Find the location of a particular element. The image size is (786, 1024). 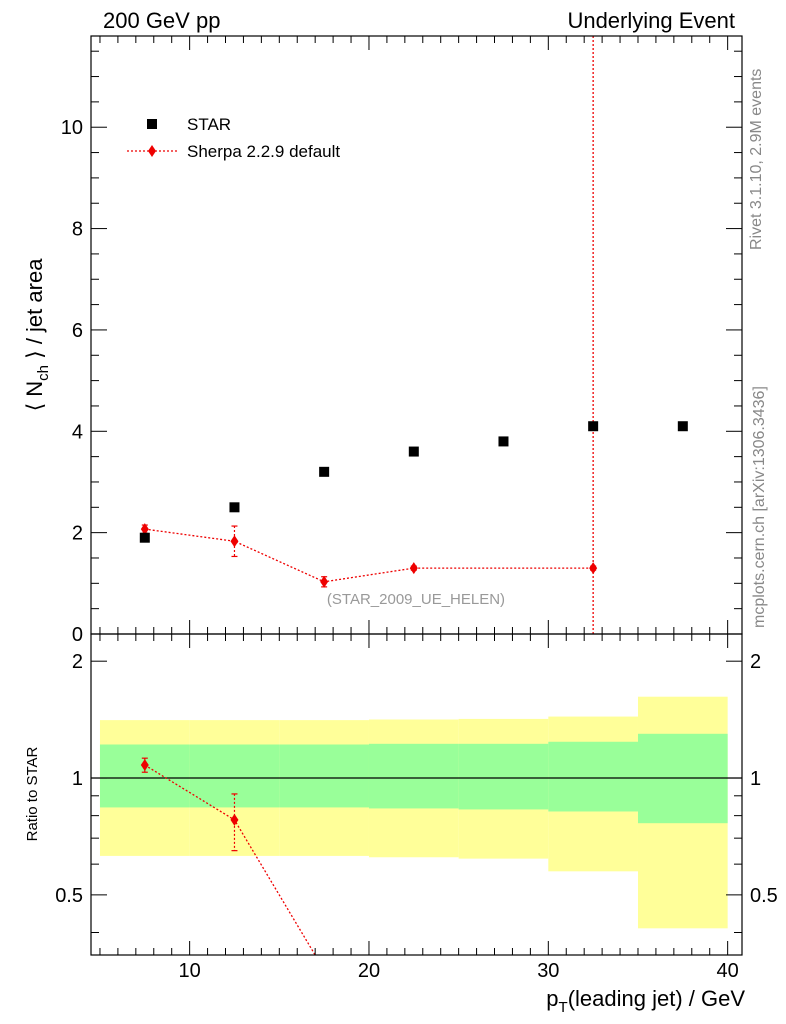

source-info-label: mcplots.cern.ch [arXiv:1306.3436] is located at coordinates (759, 507).